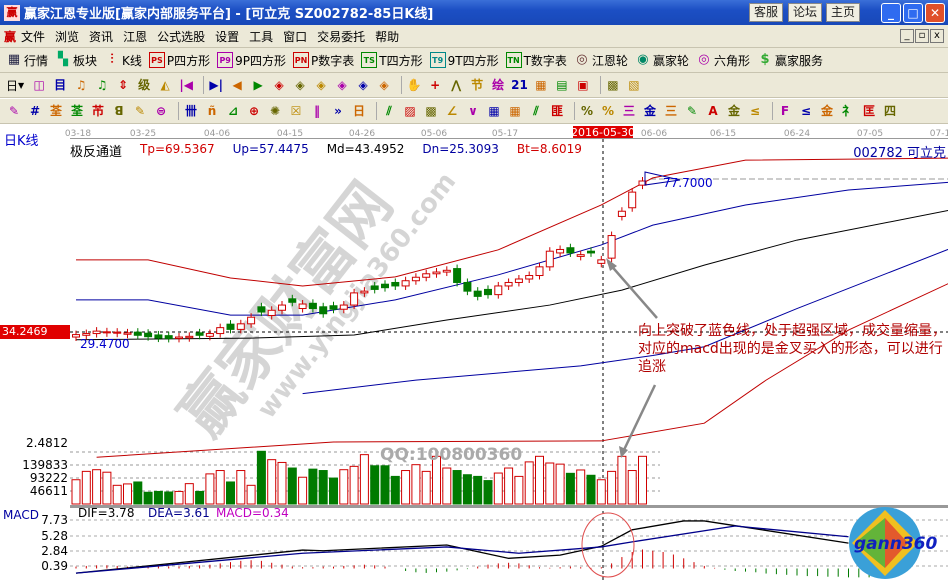  What do you see at coordinates (317, 111) in the screenshot?
I see `tool-icon: ‖` at bounding box center [317, 111].